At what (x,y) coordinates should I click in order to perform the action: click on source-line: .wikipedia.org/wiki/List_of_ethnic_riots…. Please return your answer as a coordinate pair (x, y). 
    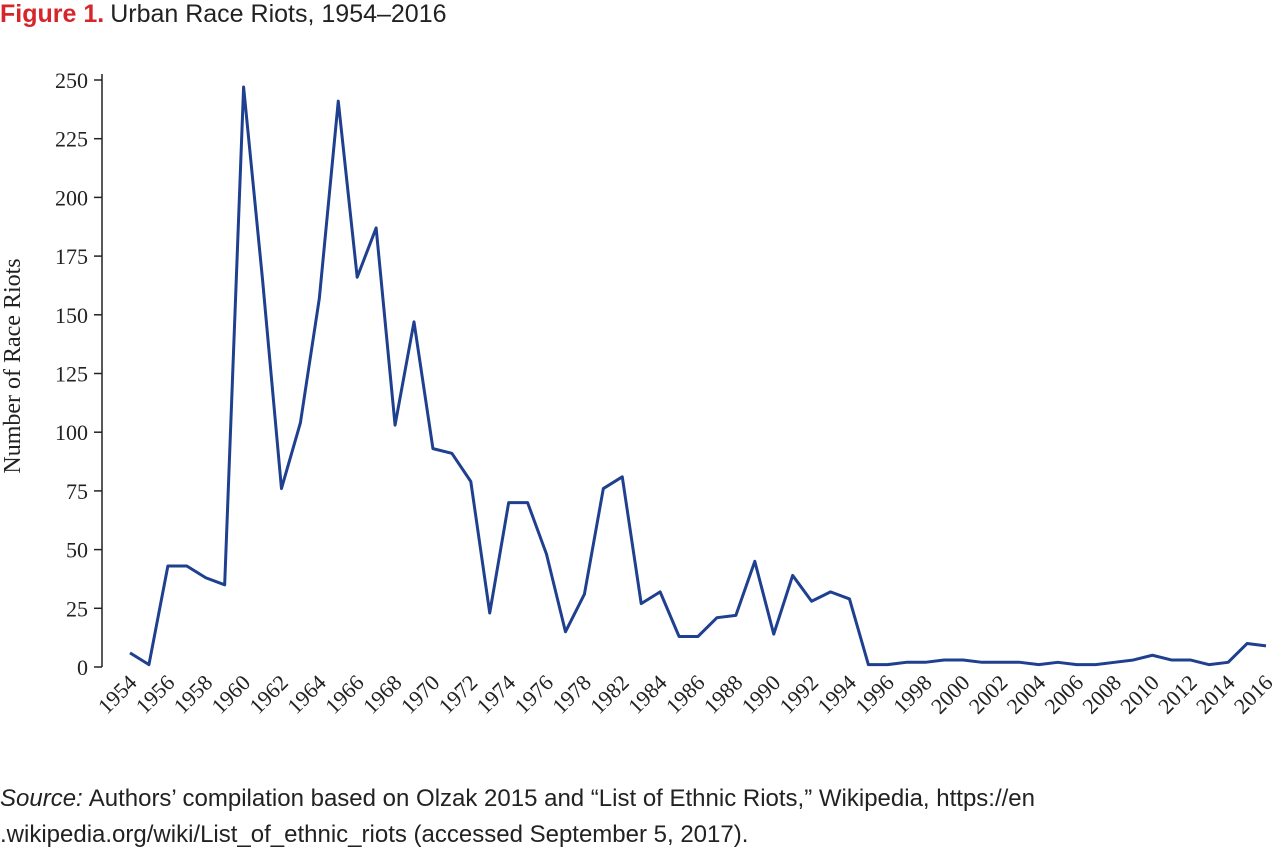
    Looking at the image, I should click on (374, 834).